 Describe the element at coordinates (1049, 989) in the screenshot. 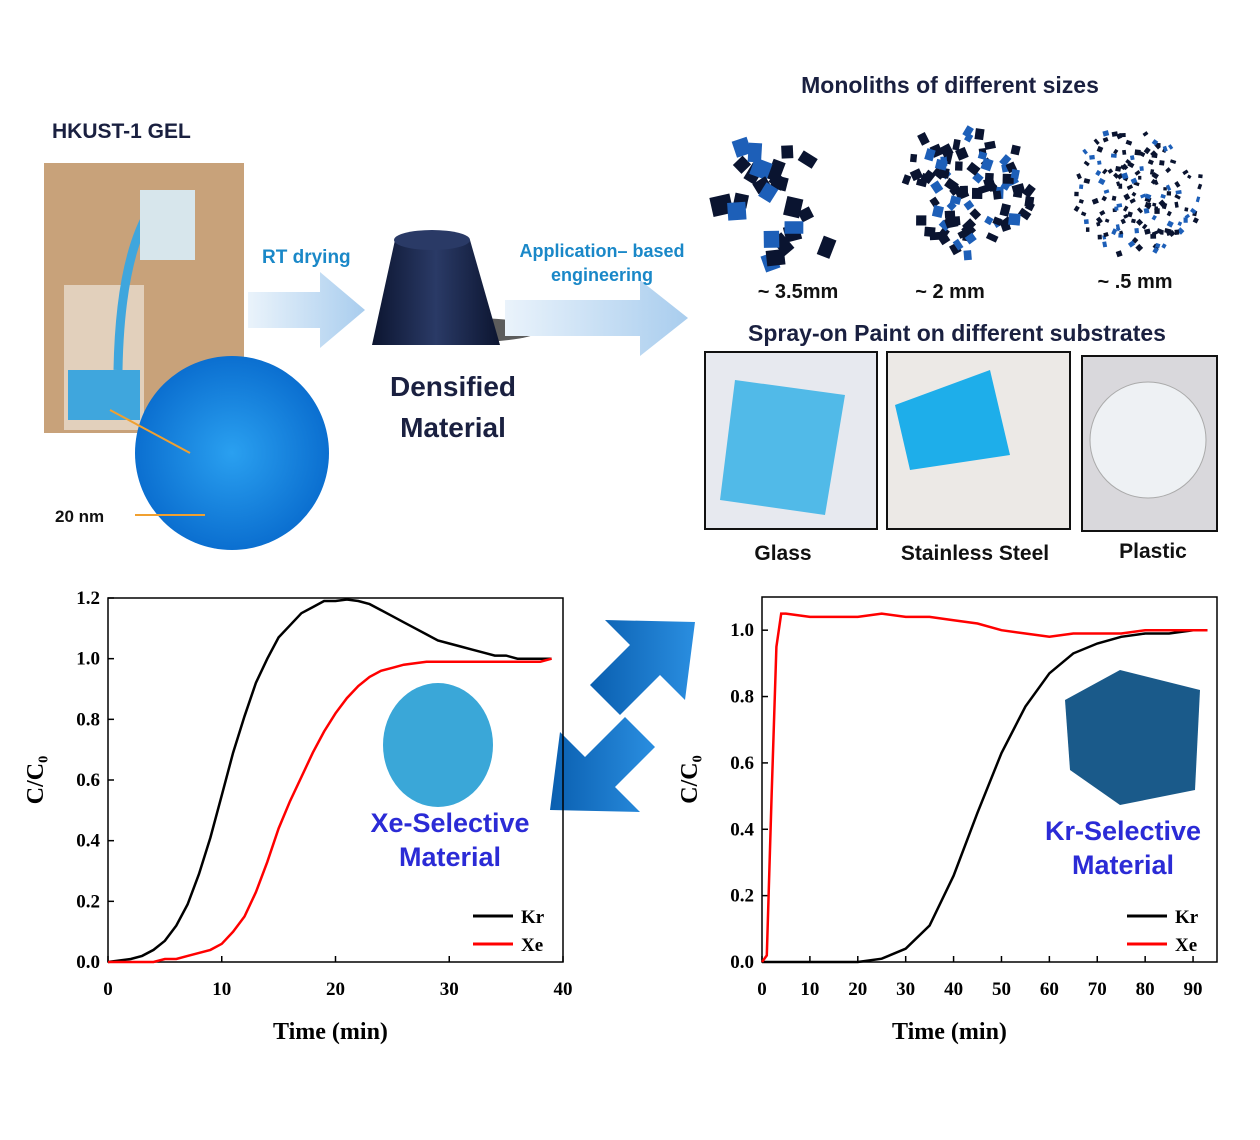

I see `x-tick-label: 60` at that location.